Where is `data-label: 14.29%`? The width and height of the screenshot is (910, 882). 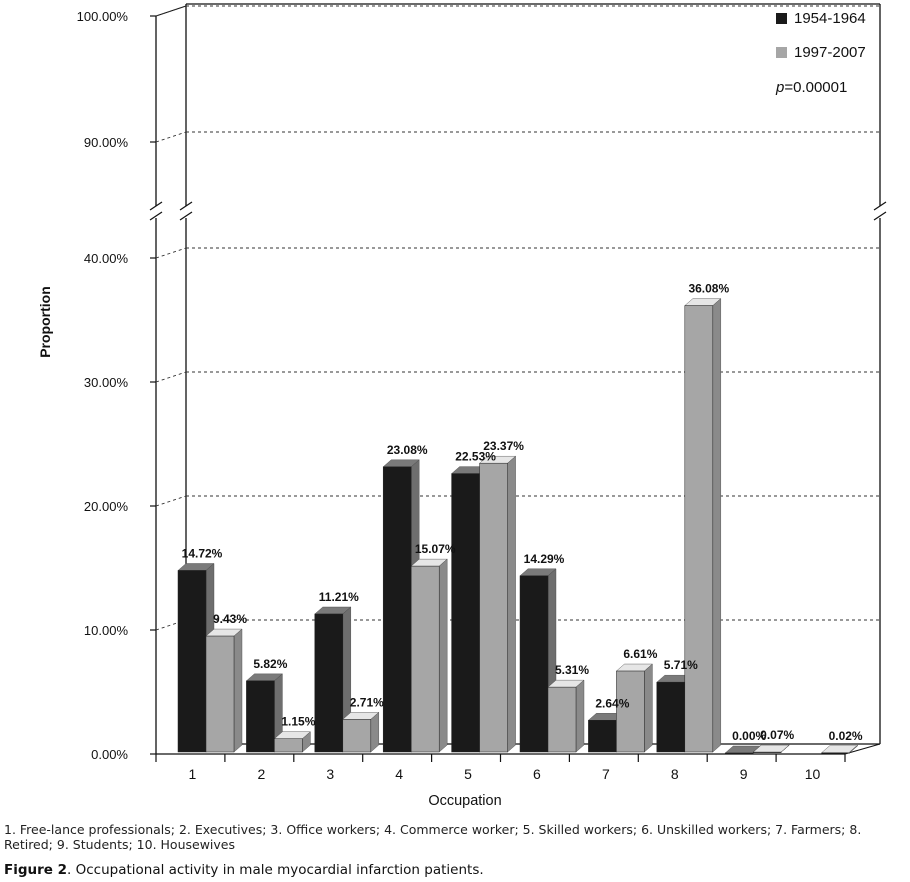 data-label: 14.29% is located at coordinates (544, 559).